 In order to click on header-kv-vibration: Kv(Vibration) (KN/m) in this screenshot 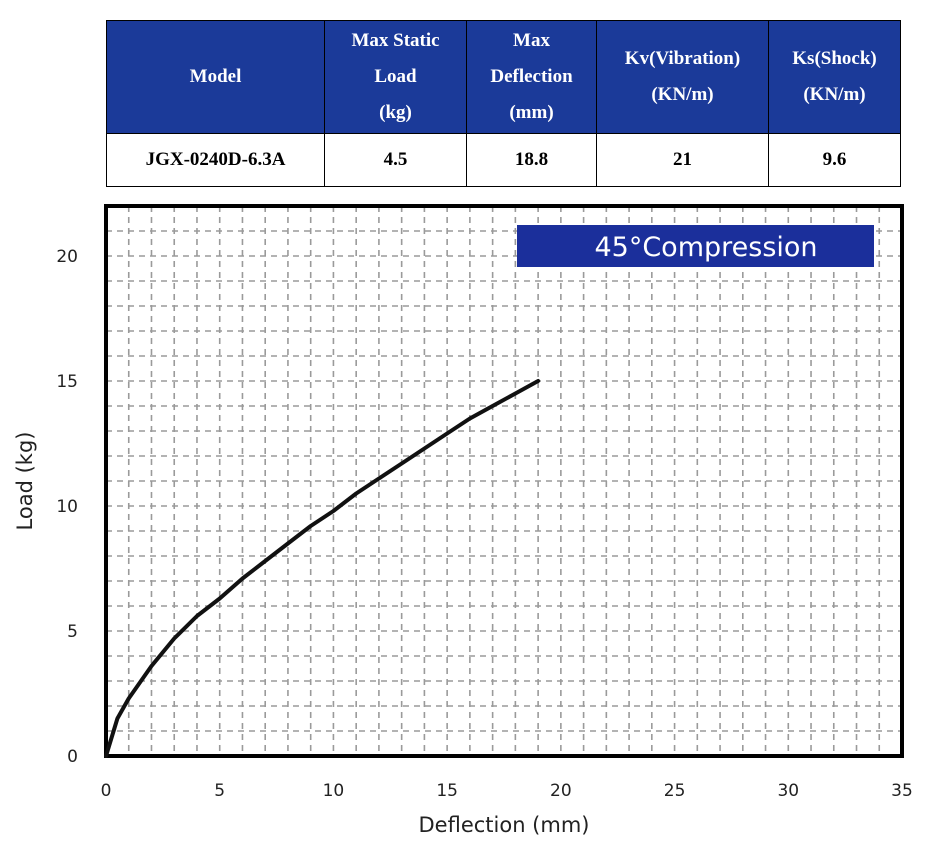, I will do `click(682, 77)`.